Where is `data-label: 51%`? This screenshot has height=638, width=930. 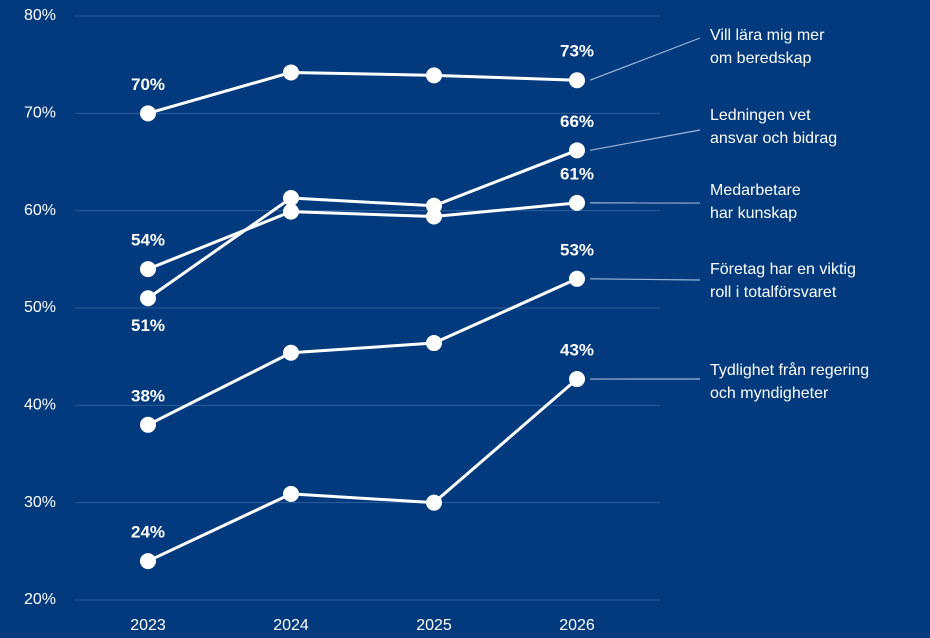 data-label: 51% is located at coordinates (148, 325).